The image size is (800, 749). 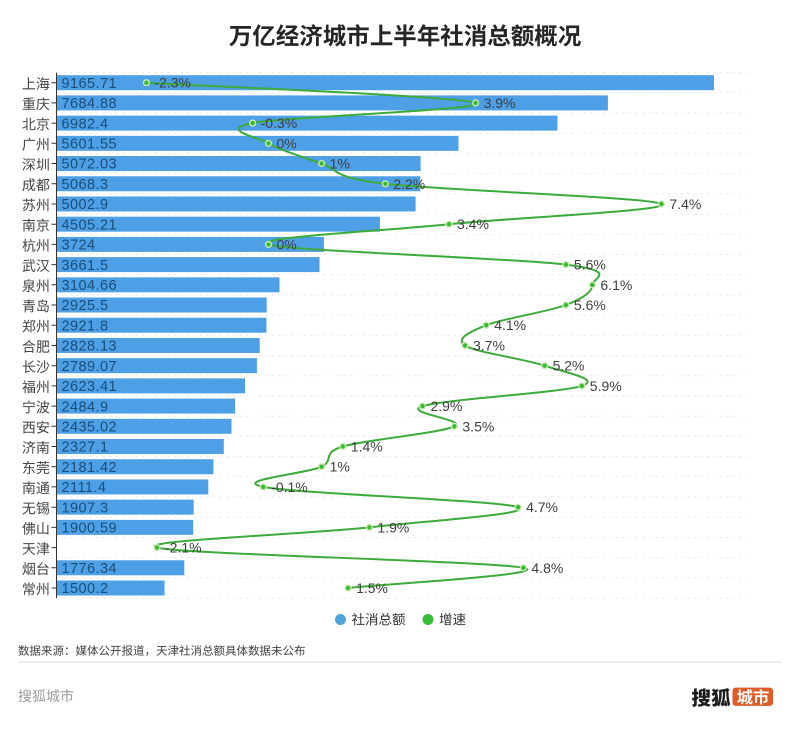 What do you see at coordinates (85, 124) in the screenshot?
I see `svg-text: 6982.4` at bounding box center [85, 124].